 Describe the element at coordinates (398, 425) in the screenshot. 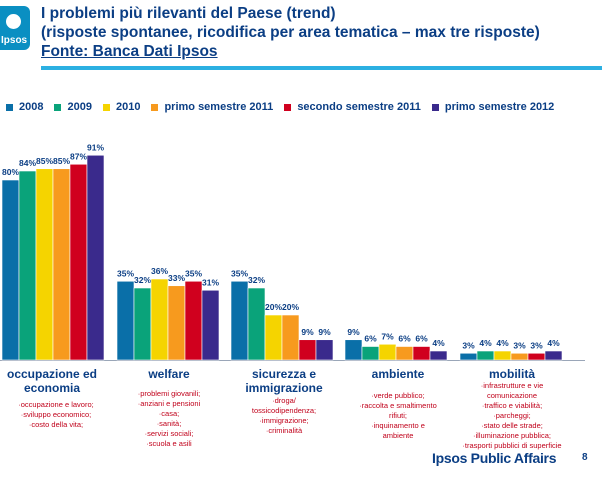

I see `category-note-line: ·inquinamento e` at that location.